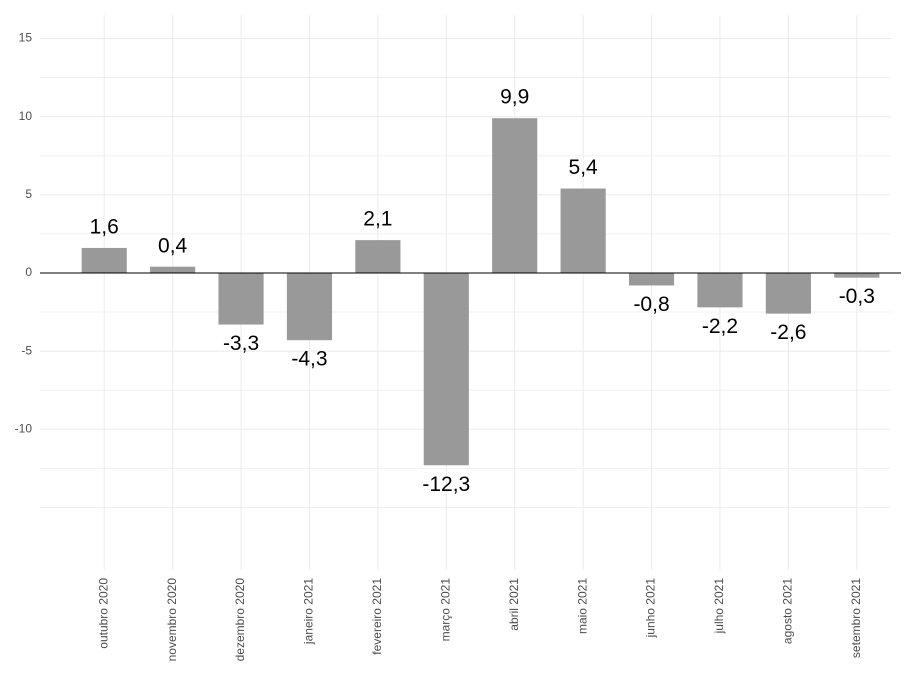  I want to click on x-tick-label: abril 2021, so click(514, 604).